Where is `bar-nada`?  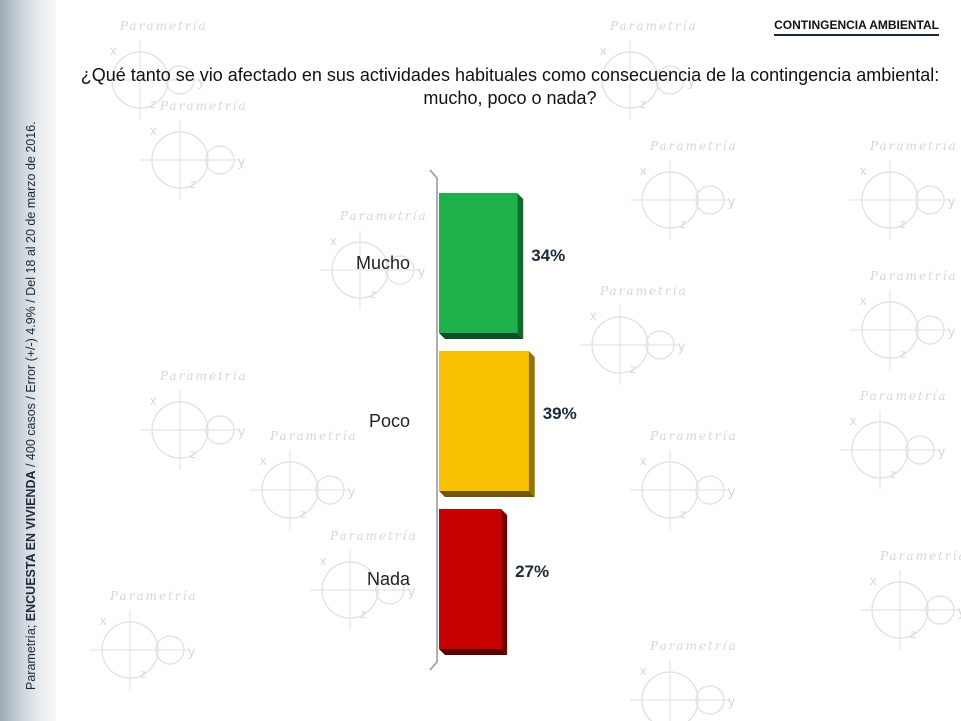 bar-nada is located at coordinates (473, 582).